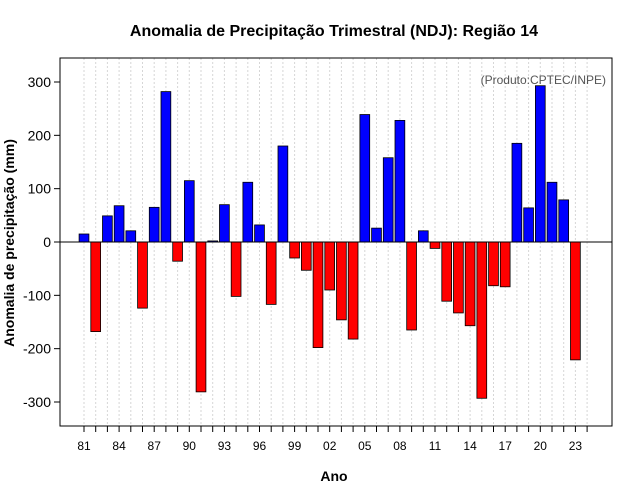 Image resolution: width=640 pixels, height=500 pixels. Describe the element at coordinates (131, 236) in the screenshot. I see `bar-1985` at that location.